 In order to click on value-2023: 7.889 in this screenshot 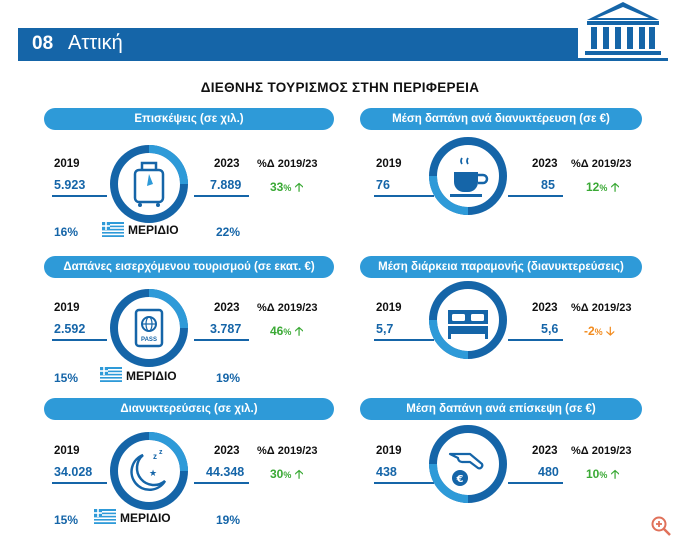, I will do `click(226, 185)`.